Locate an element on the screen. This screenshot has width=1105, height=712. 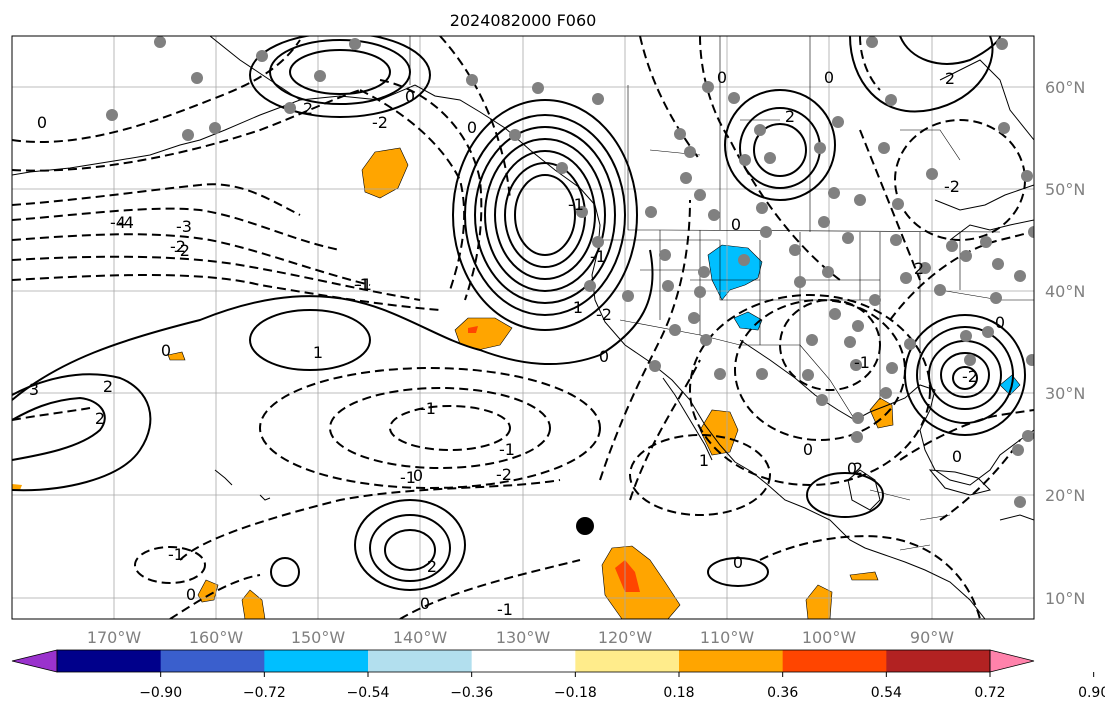
colorbar-tick-label: −0.54 is located at coordinates (368, 693).